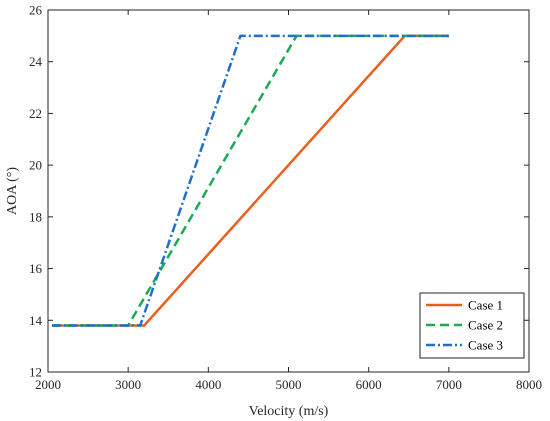  Describe the element at coordinates (369, 384) in the screenshot. I see `x-tick-label: 6000` at that location.